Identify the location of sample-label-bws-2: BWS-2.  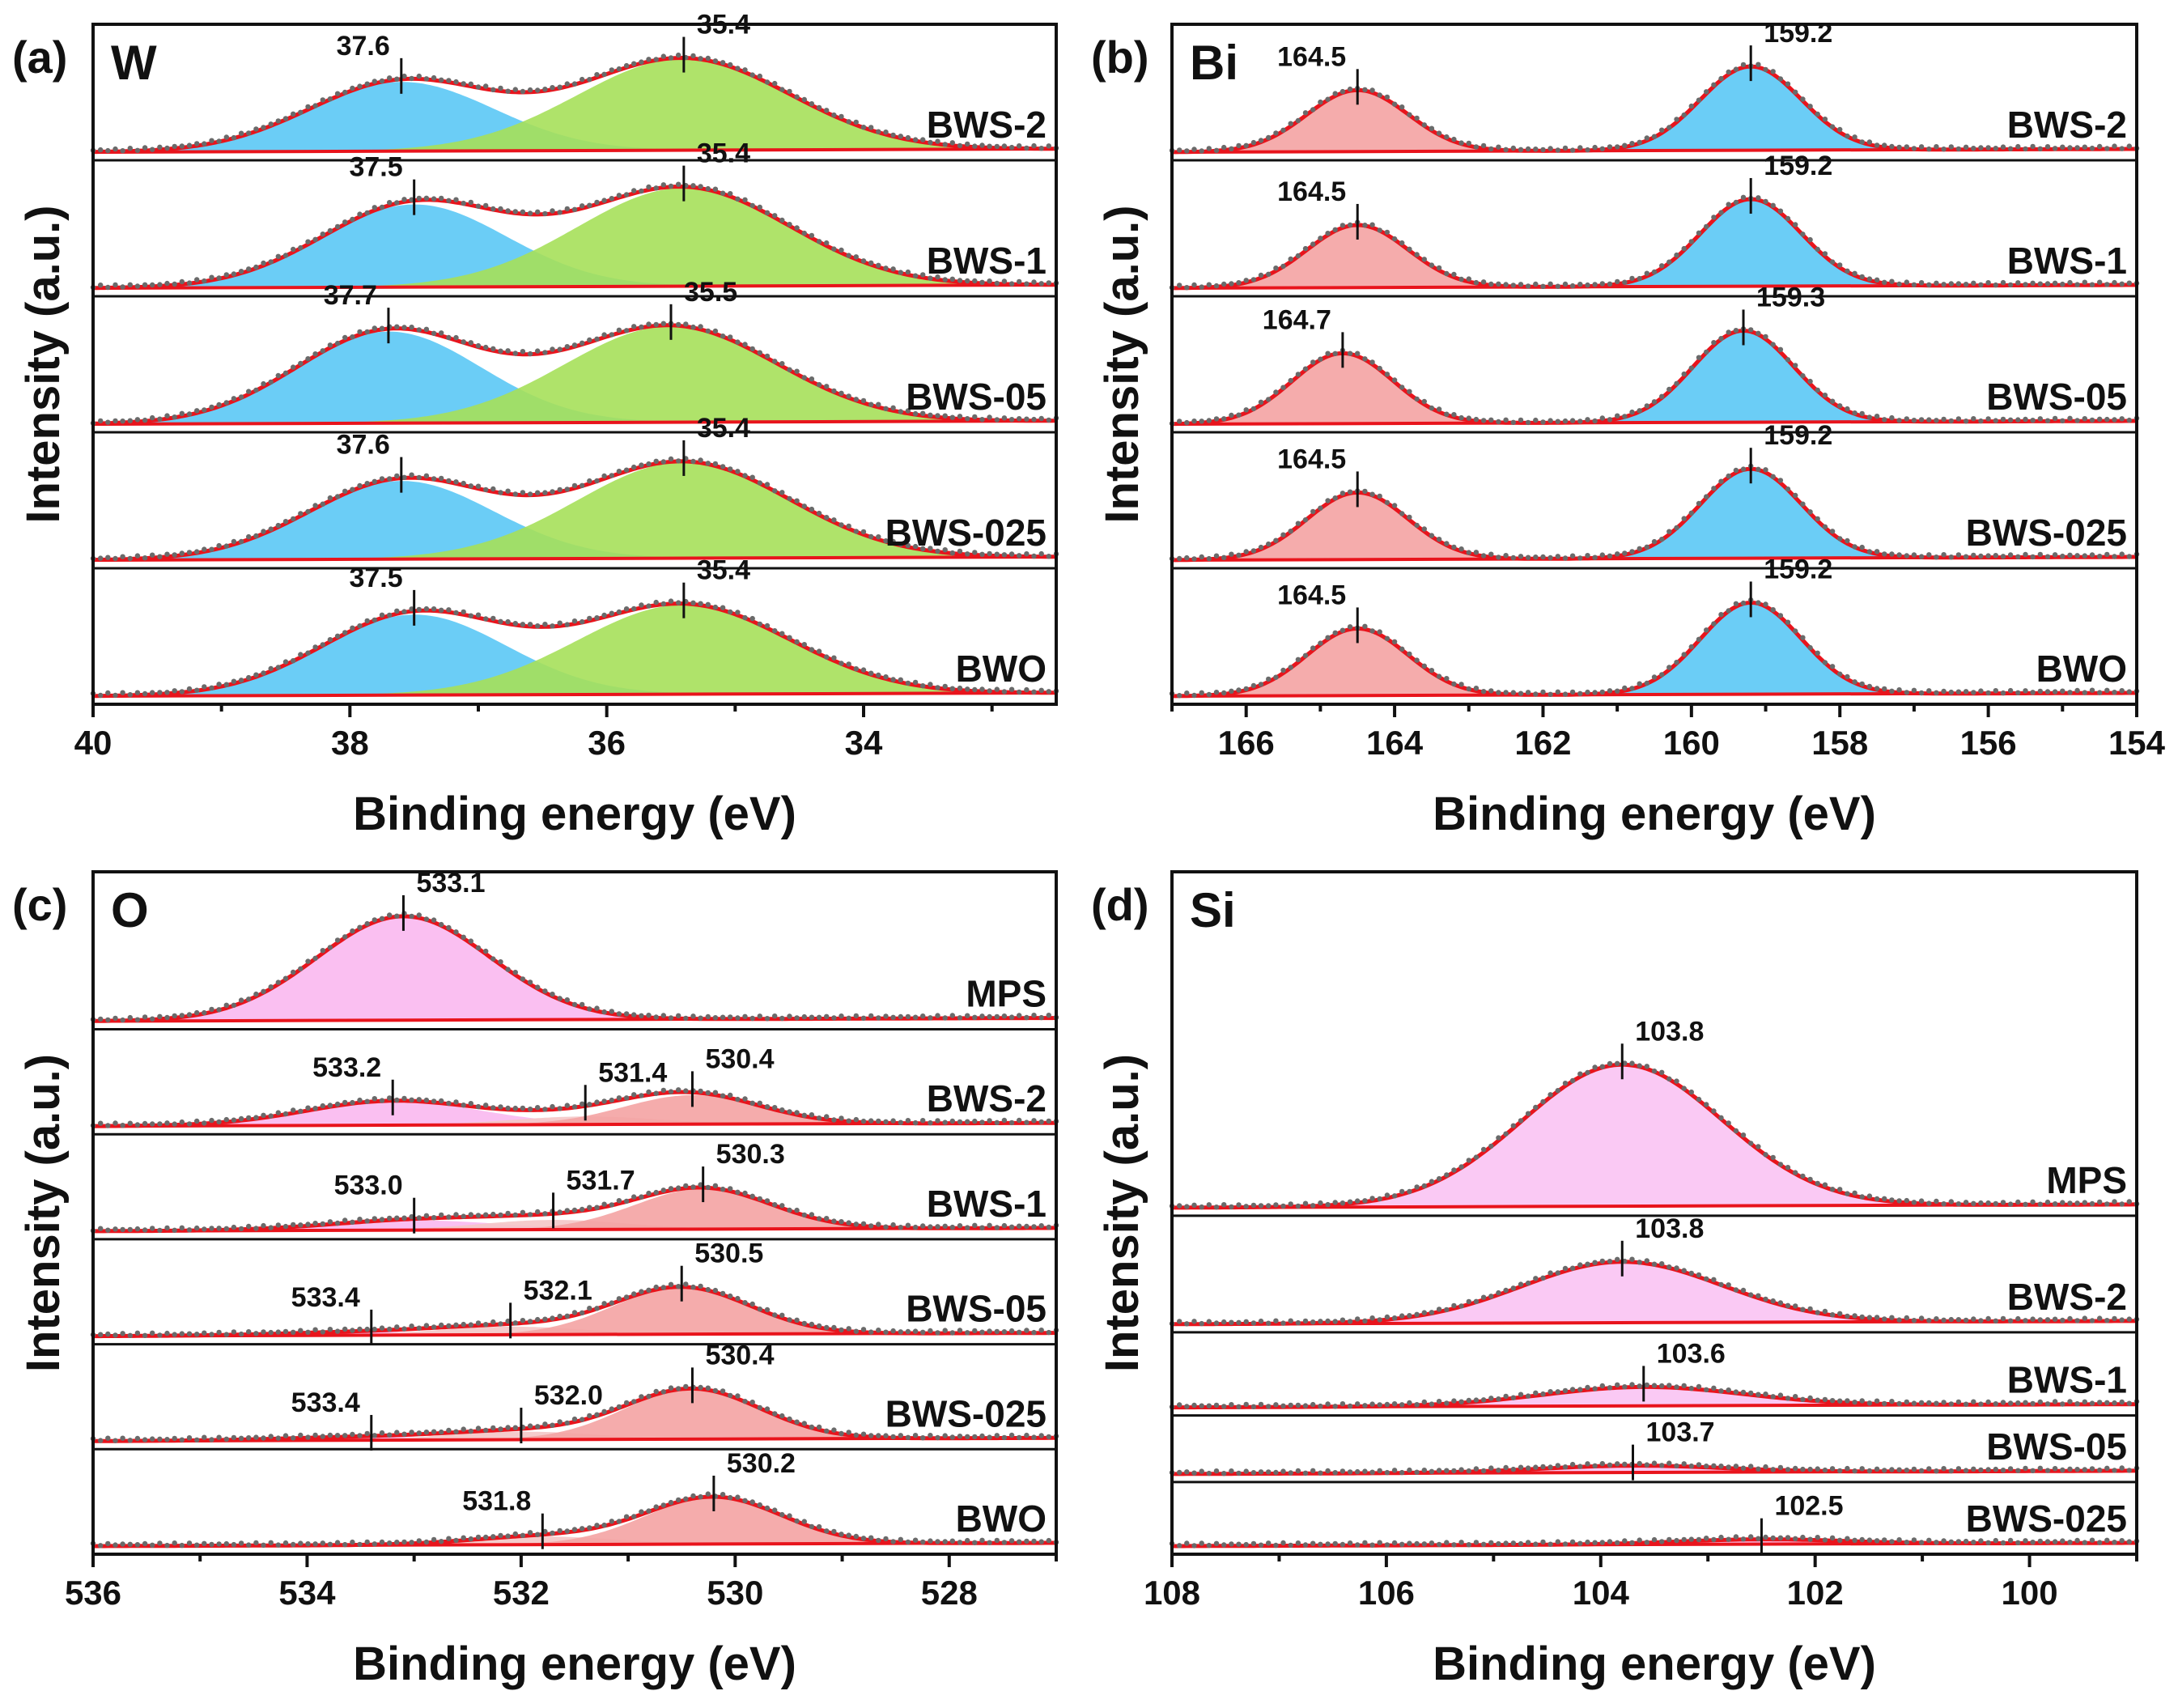
(2067, 1297).